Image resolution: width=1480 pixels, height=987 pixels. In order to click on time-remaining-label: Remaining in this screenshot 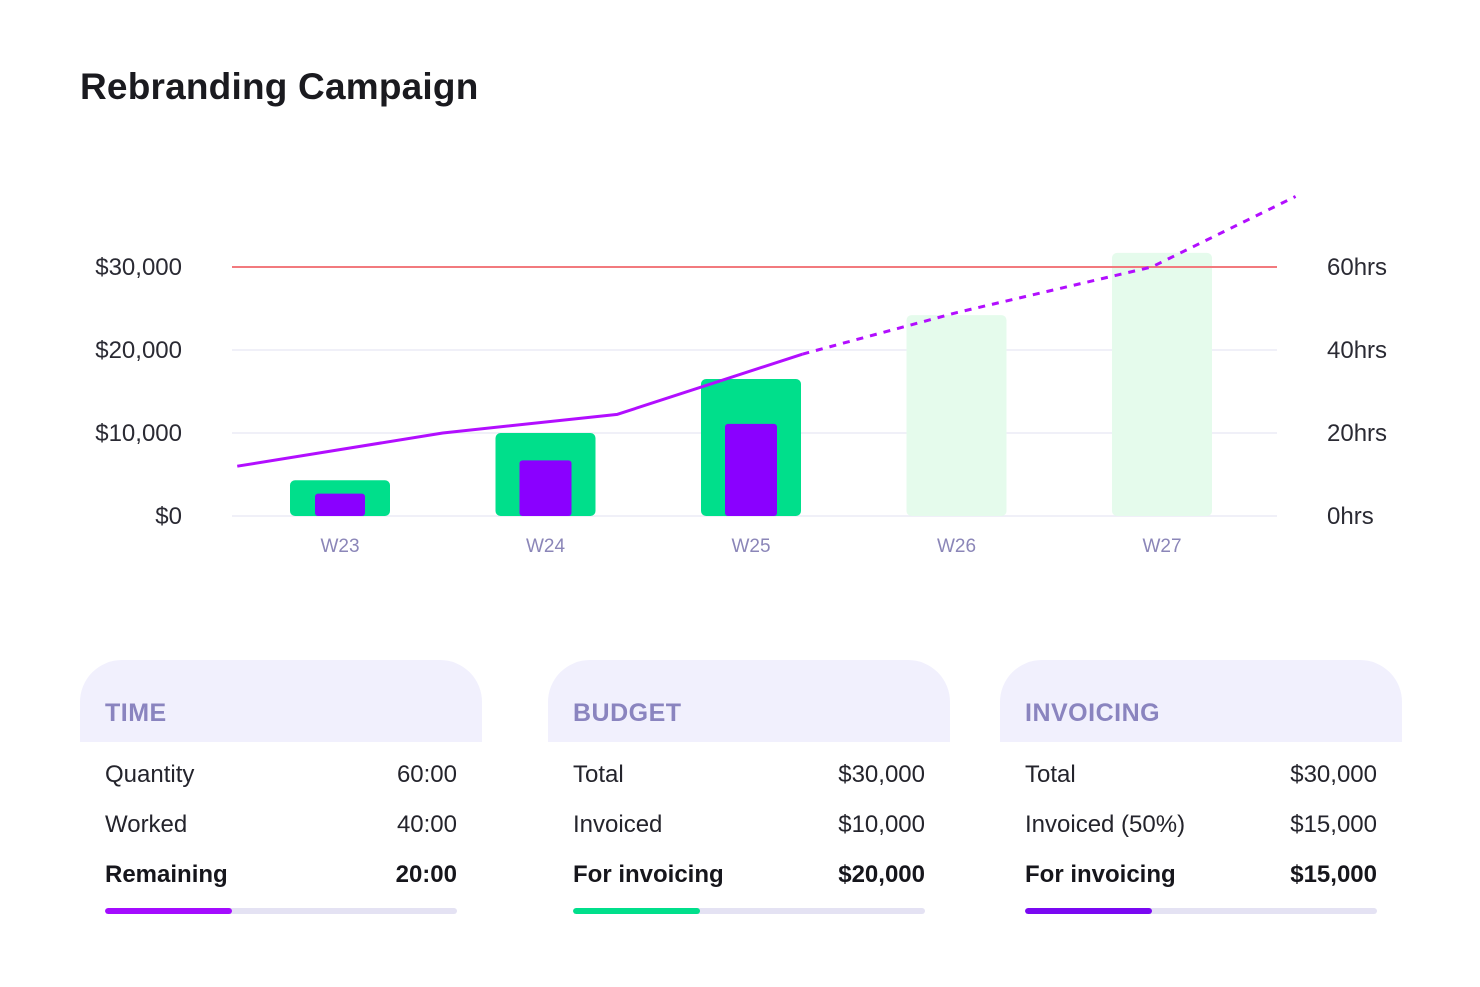, I will do `click(166, 874)`.